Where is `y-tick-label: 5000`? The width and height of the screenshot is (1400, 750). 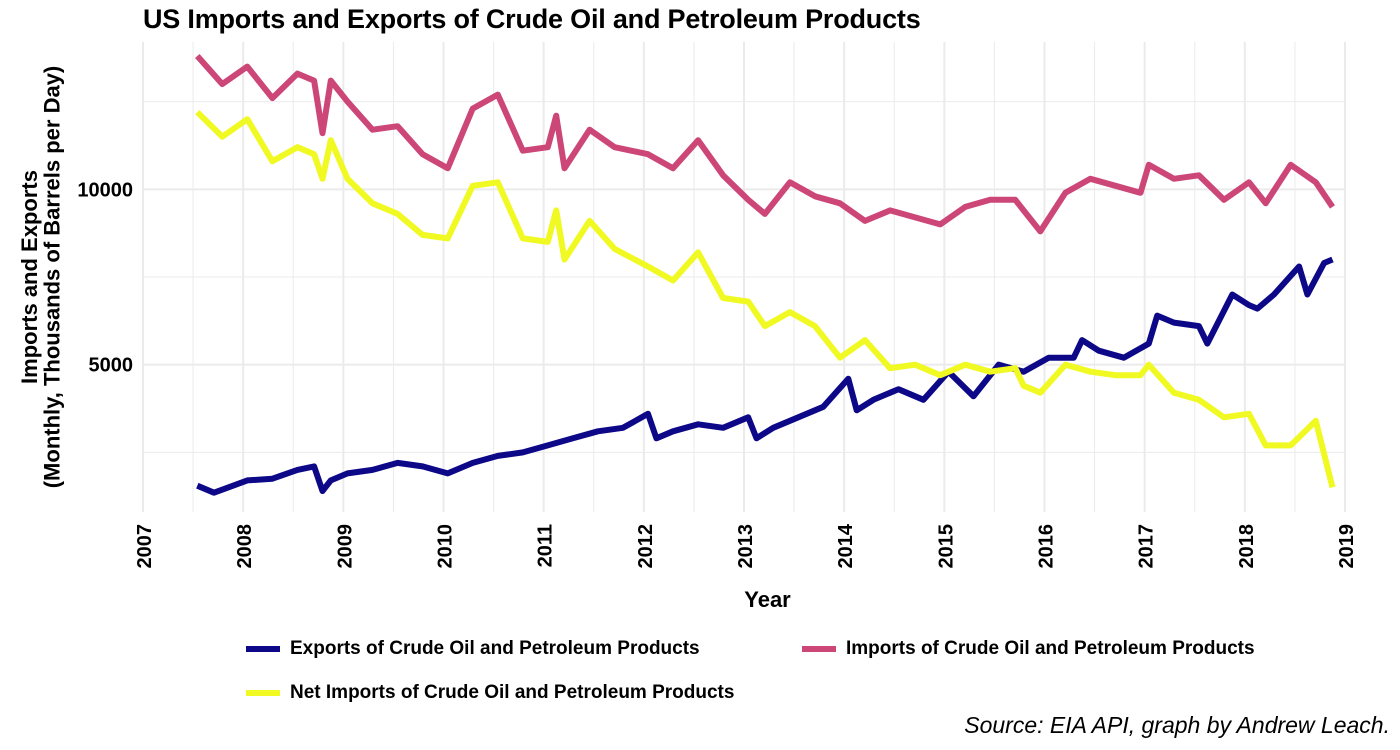
y-tick-label: 5000 is located at coordinates (111, 366).